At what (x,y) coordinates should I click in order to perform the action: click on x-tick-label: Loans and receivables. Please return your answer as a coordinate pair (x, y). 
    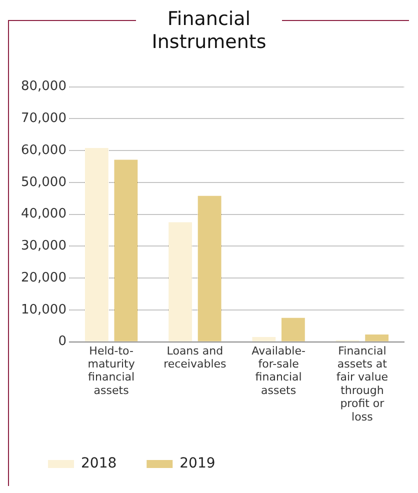
    Looking at the image, I should click on (195, 357).